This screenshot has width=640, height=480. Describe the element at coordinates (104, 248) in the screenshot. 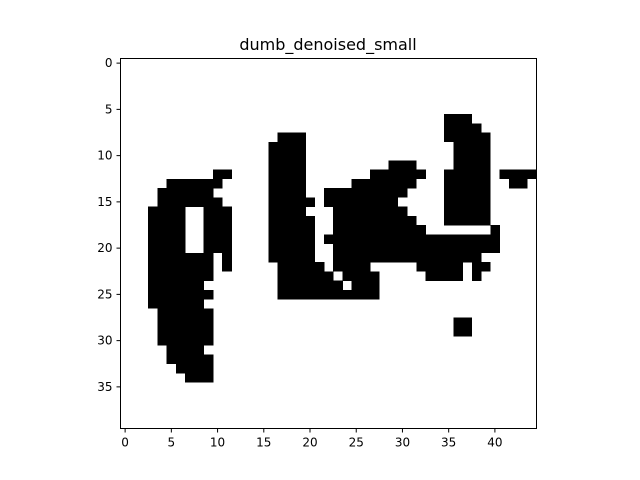

I see `y-tick-label: 20` at that location.